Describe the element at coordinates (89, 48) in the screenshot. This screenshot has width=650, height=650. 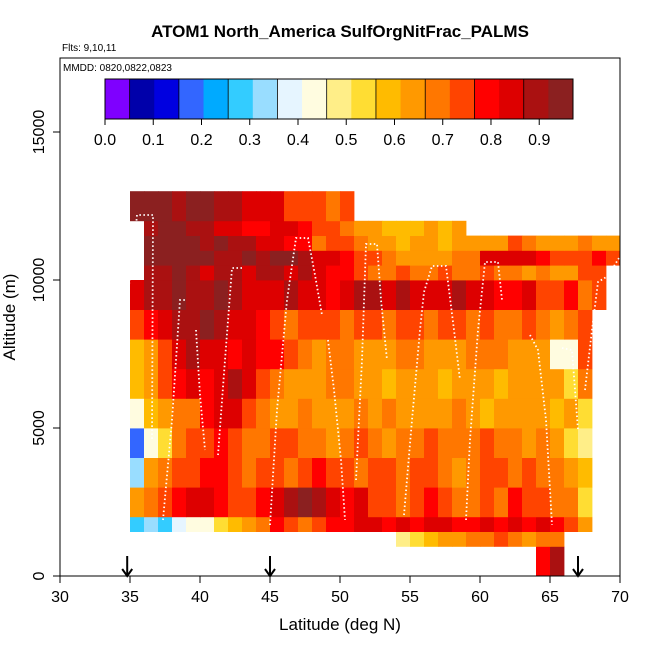
I see `flights-label: Flts: 9,10,11` at that location.